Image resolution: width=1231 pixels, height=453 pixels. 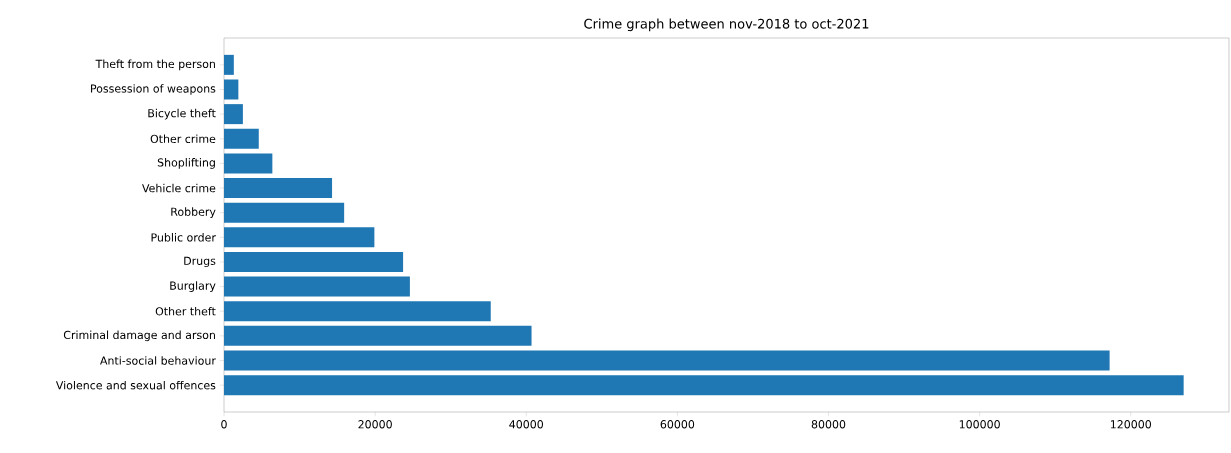 What do you see at coordinates (726, 25) in the screenshot?
I see `chart-title: Crime graph between nov-2018 to oct-2021` at bounding box center [726, 25].